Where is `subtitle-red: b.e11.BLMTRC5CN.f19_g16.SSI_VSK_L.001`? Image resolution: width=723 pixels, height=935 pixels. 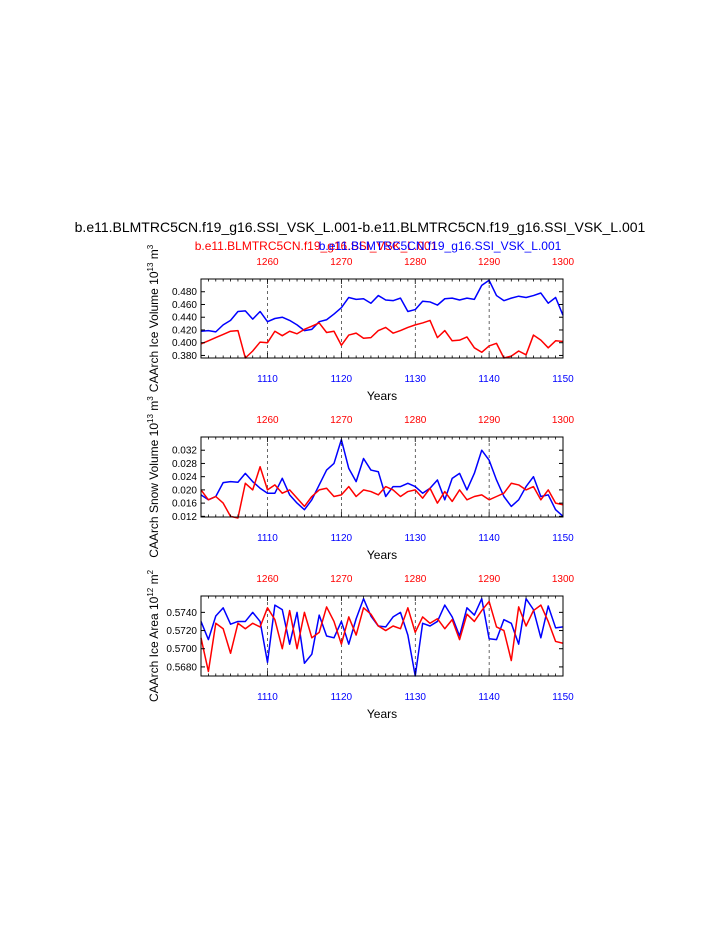
subtitle-red: b.e11.BLMTRC5CN.f19_g16.SSI_VSK_L.001 is located at coordinates (316, 246).